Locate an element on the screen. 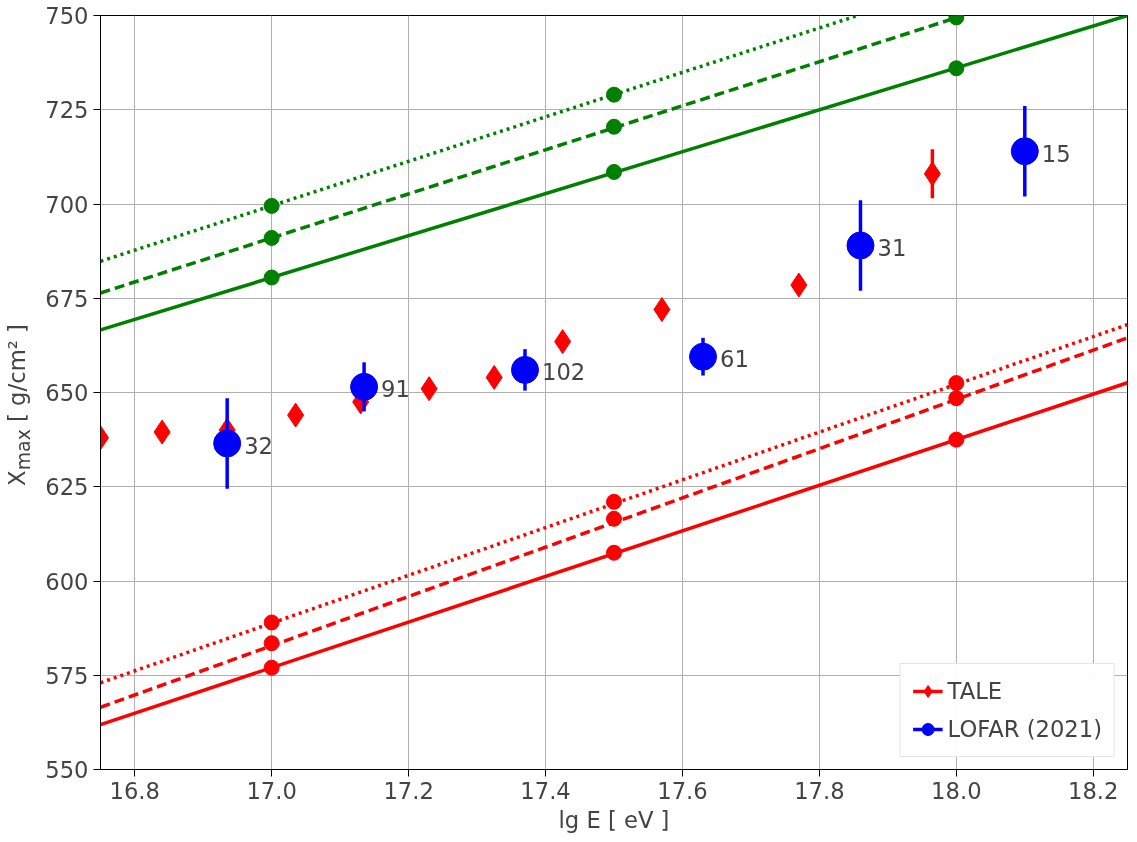 This screenshot has width=1137, height=842. annotation: 61 is located at coordinates (734, 359).